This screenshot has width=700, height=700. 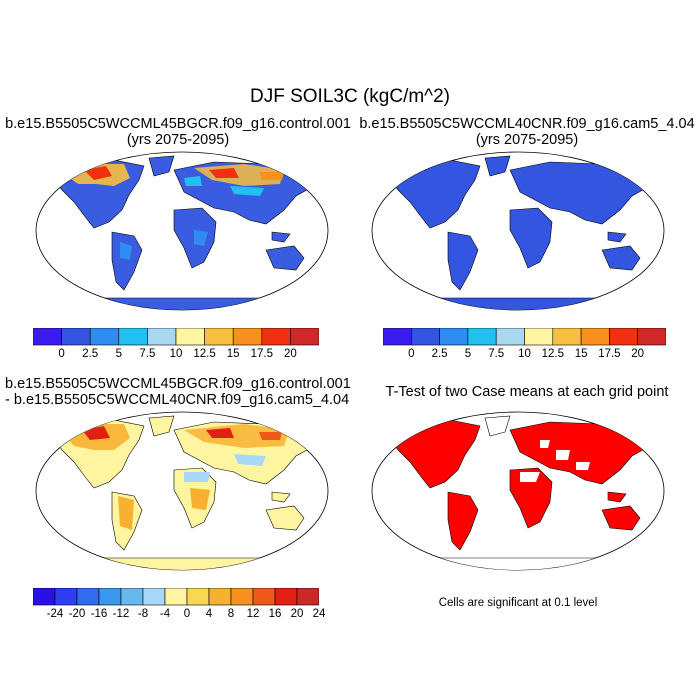 What do you see at coordinates (527, 140) in the screenshot?
I see `panel-top-right-title-line2: (yrs 2075-2095)` at bounding box center [527, 140].